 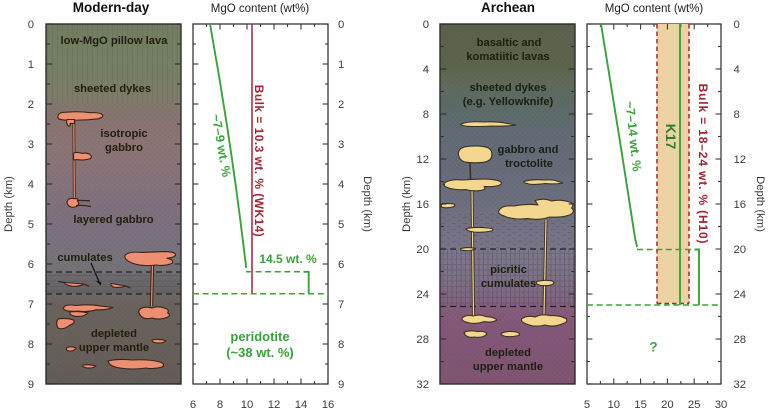 What do you see at coordinates (508, 270) in the screenshot?
I see `svg-text: picritic` at bounding box center [508, 270].